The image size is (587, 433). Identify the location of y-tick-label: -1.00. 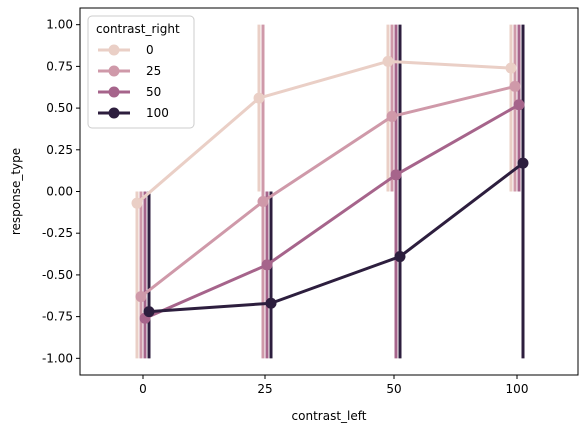
(57, 358).